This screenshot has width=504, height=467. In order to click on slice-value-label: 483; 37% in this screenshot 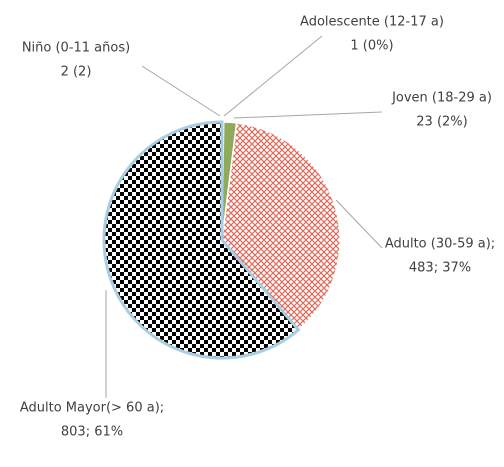, I will do `click(440, 268)`.